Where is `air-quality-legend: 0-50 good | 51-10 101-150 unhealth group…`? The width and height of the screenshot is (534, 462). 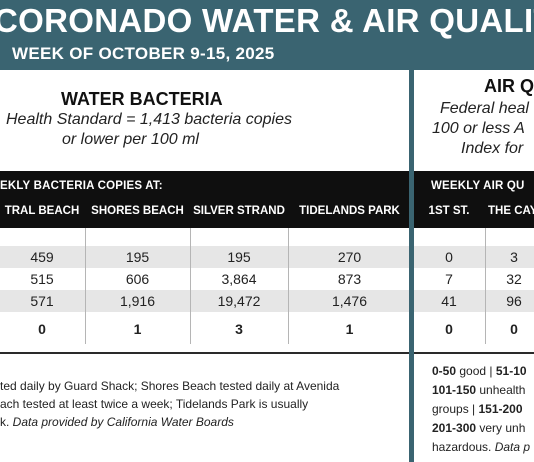
air-quality-legend: 0-50 good | 51-10 101-150 unhealth group… is located at coordinates (481, 409).